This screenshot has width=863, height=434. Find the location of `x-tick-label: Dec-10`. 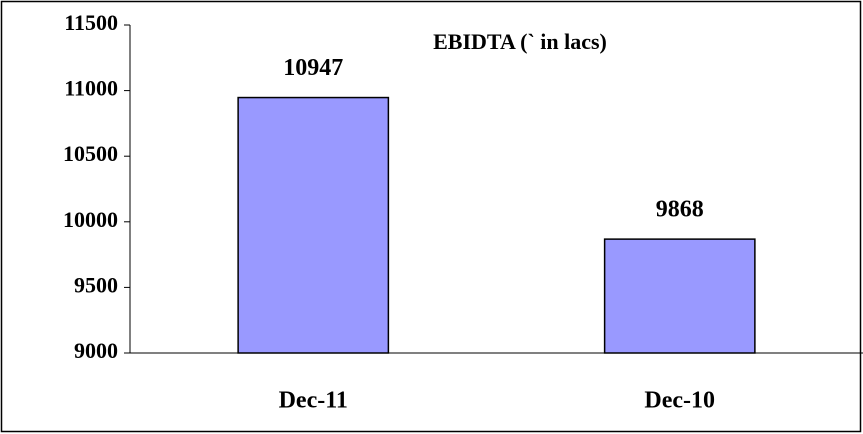

x-tick-label: Dec-10 is located at coordinates (679, 401).